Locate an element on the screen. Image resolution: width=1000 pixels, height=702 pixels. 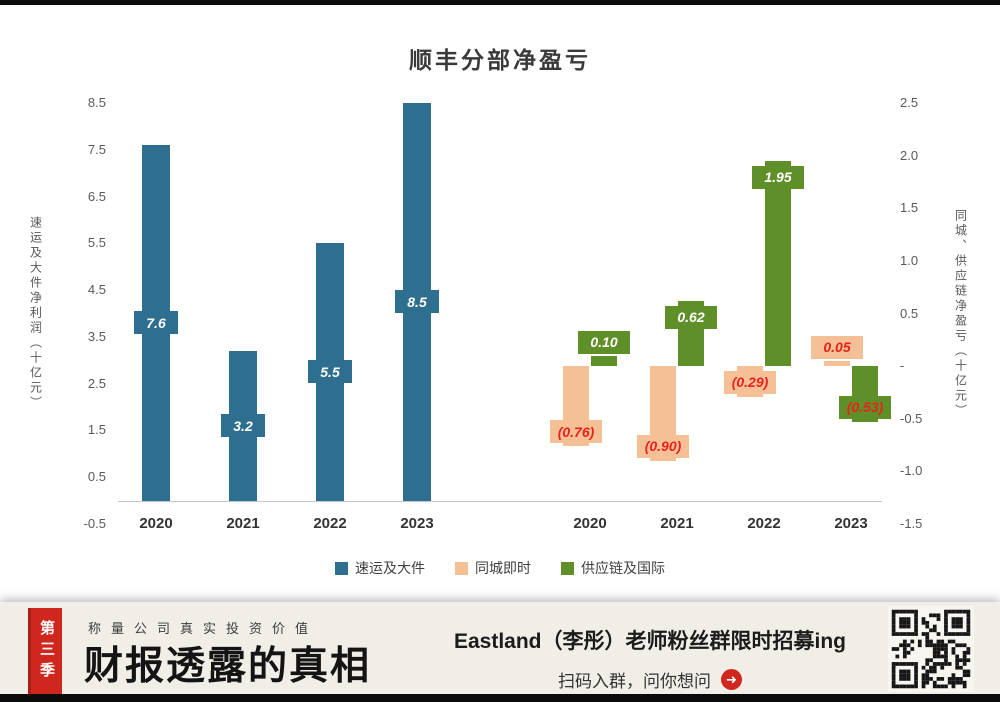
arrow-icon: ➜ is located at coordinates (731, 679).